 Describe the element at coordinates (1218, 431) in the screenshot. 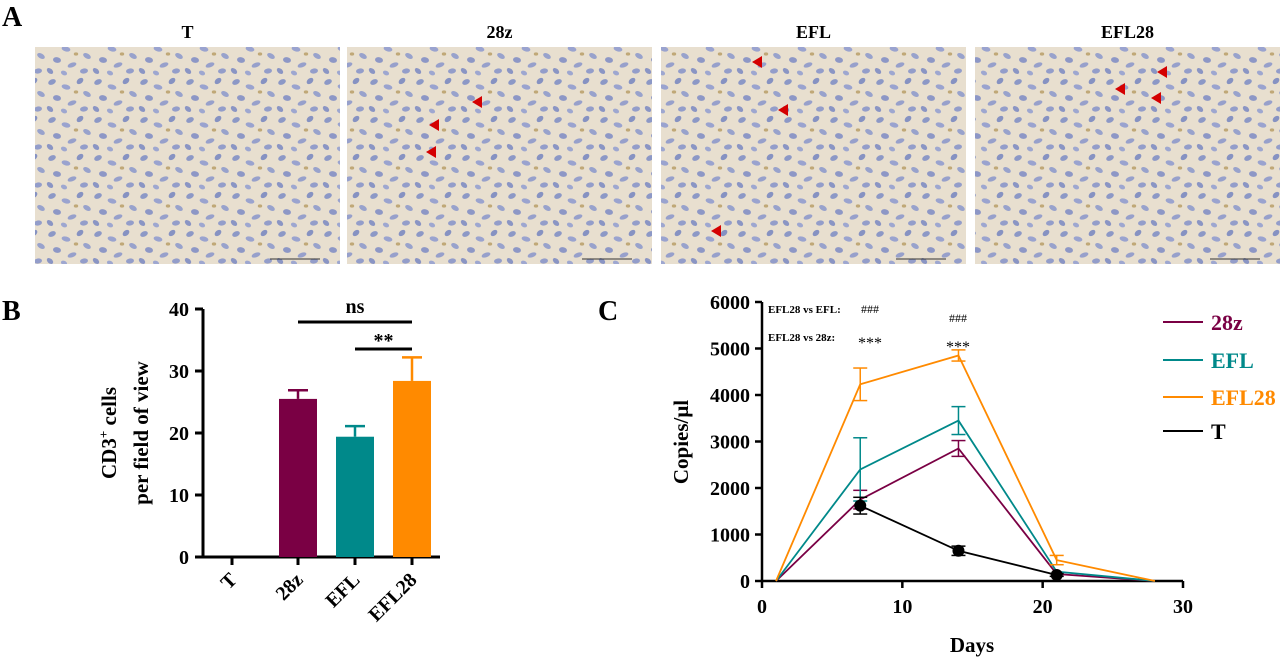

I see `legend-label-T: T` at that location.